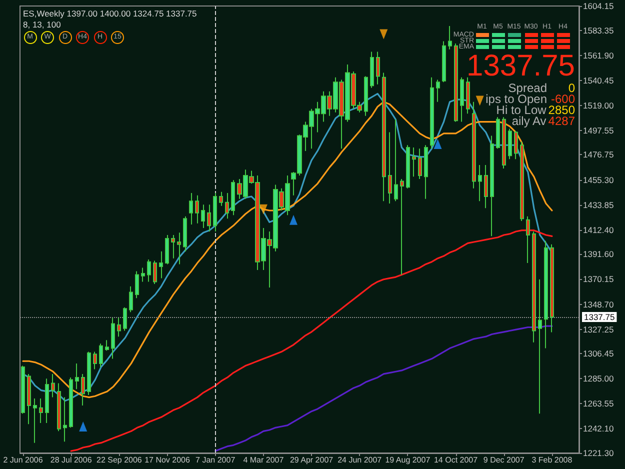  Describe the element at coordinates (598, 453) in the screenshot. I see `y-tick-label: 1221.30` at that location.